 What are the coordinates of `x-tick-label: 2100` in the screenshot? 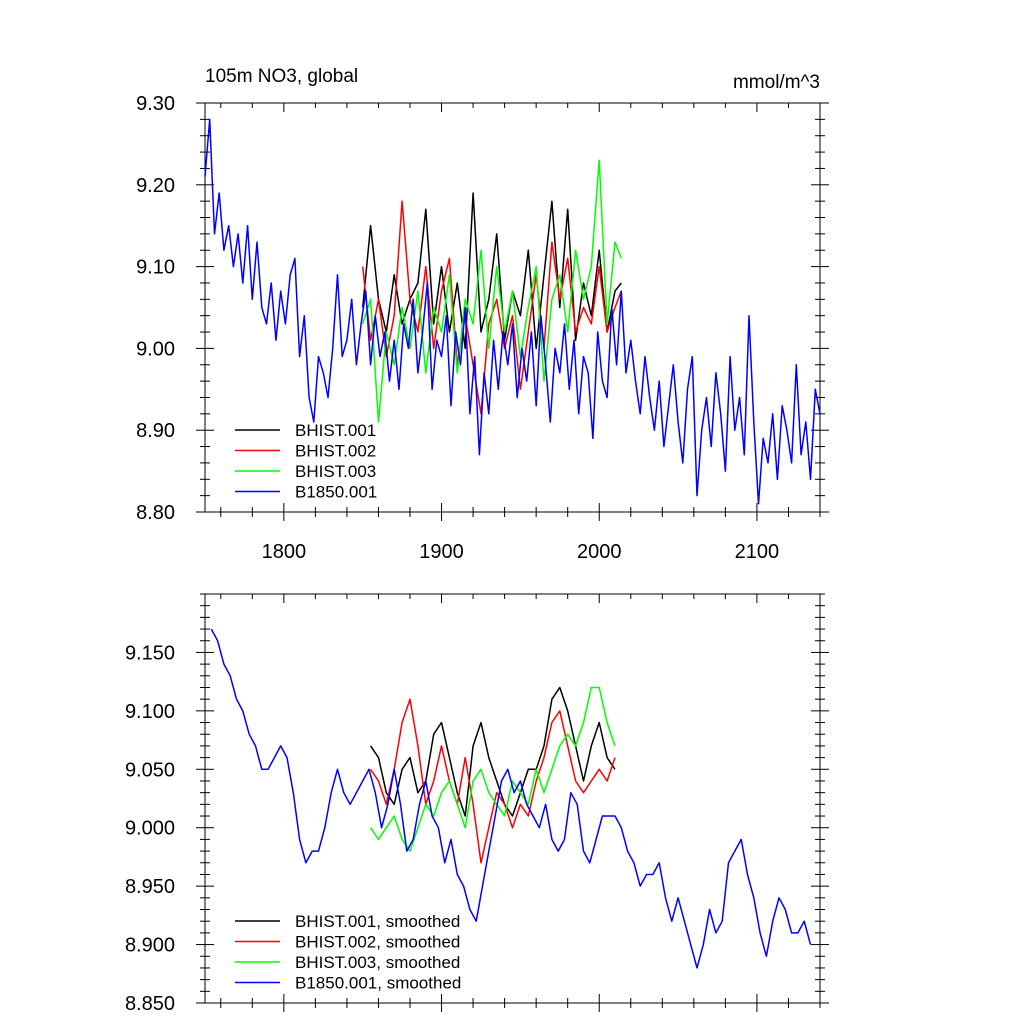 It's located at (757, 552).